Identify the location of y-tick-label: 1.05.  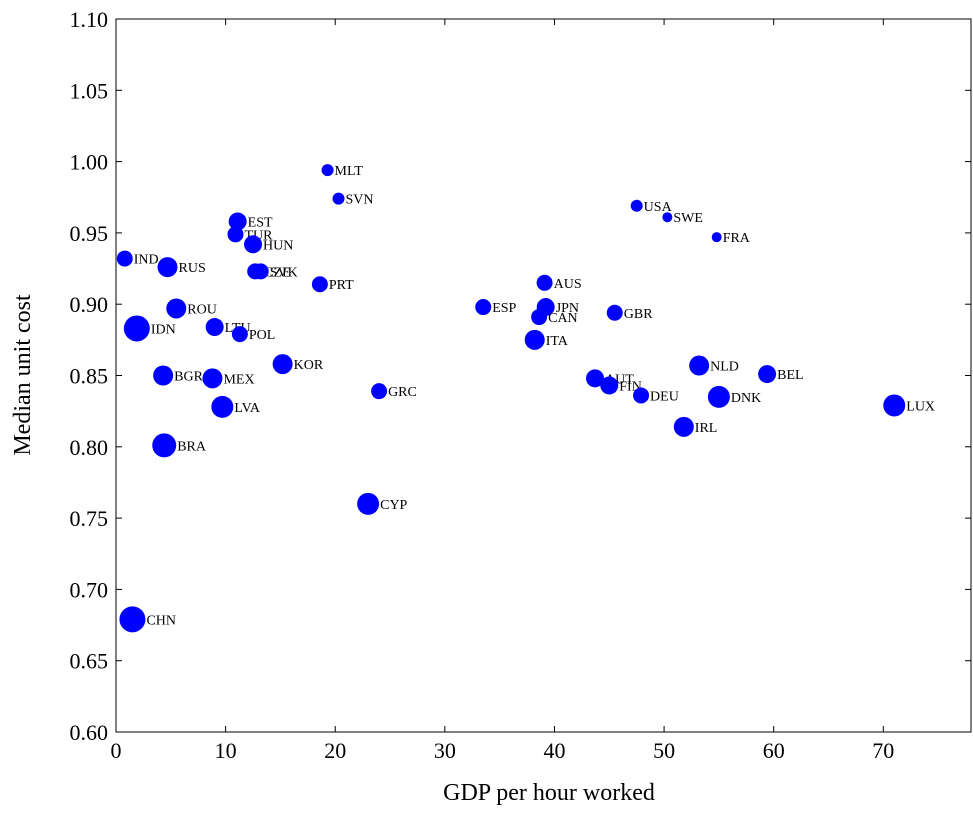
(89, 90).